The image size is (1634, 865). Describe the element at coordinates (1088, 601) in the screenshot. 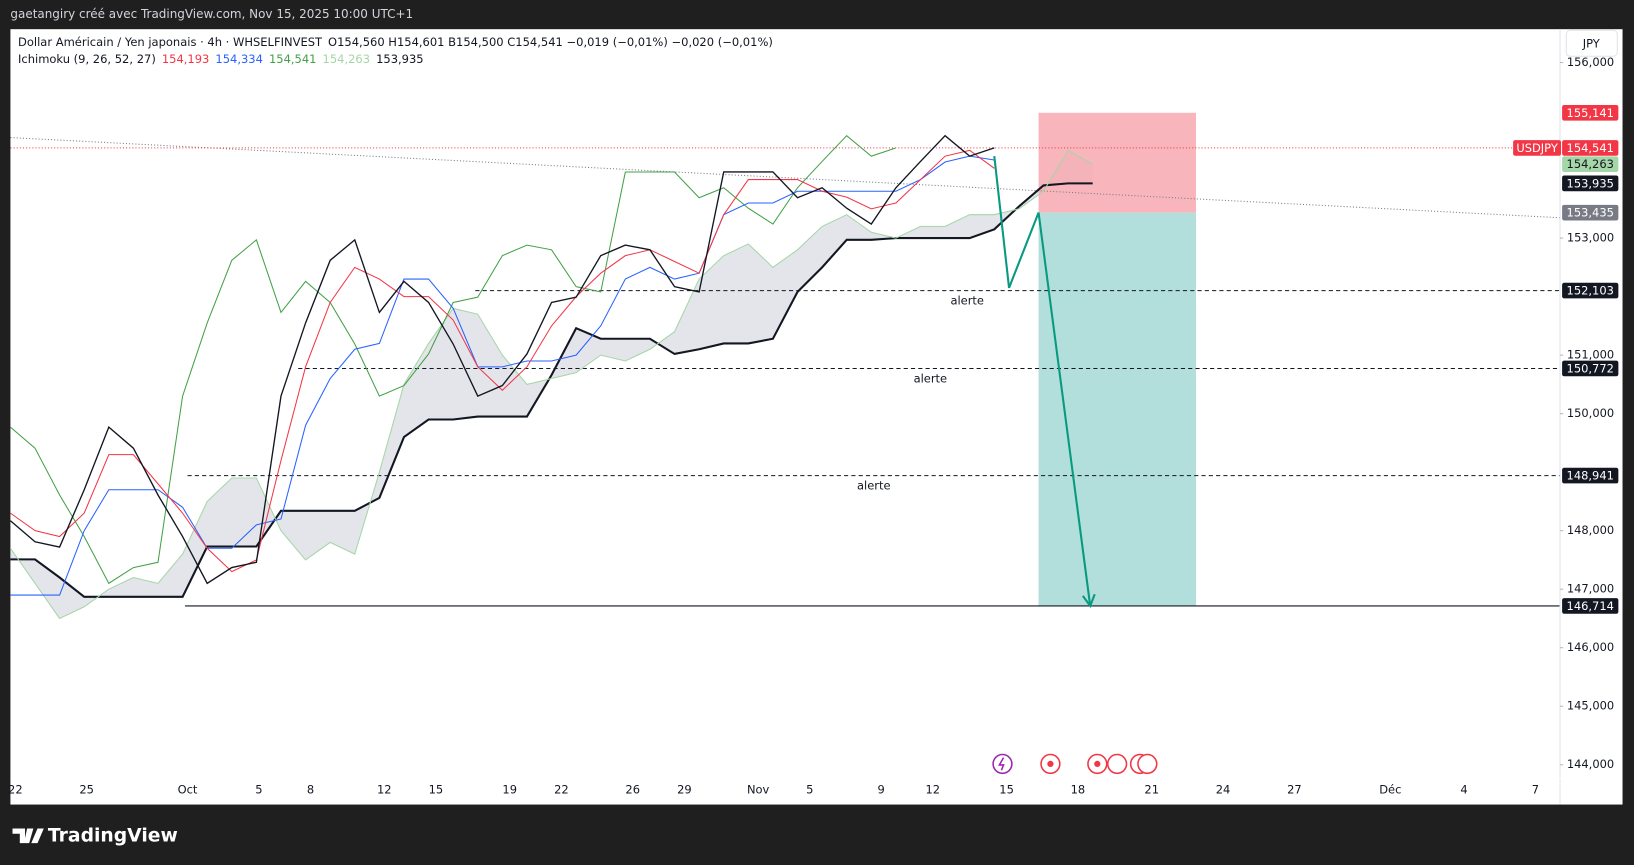

I see `arrow-head` at that location.